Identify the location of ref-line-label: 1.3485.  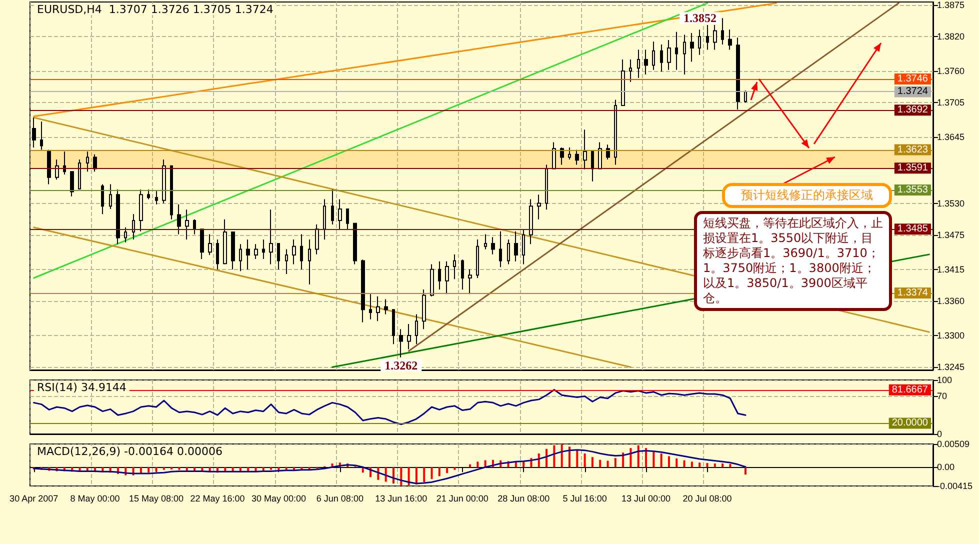
(912, 229).